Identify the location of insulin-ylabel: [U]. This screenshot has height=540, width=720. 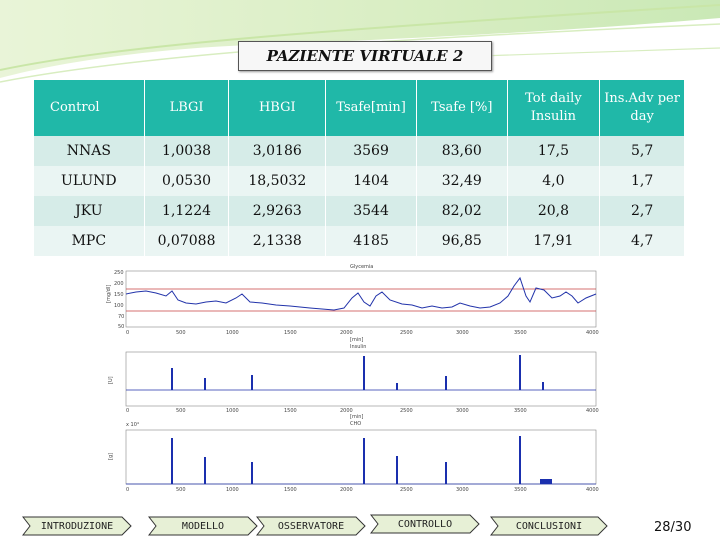
(111, 380).